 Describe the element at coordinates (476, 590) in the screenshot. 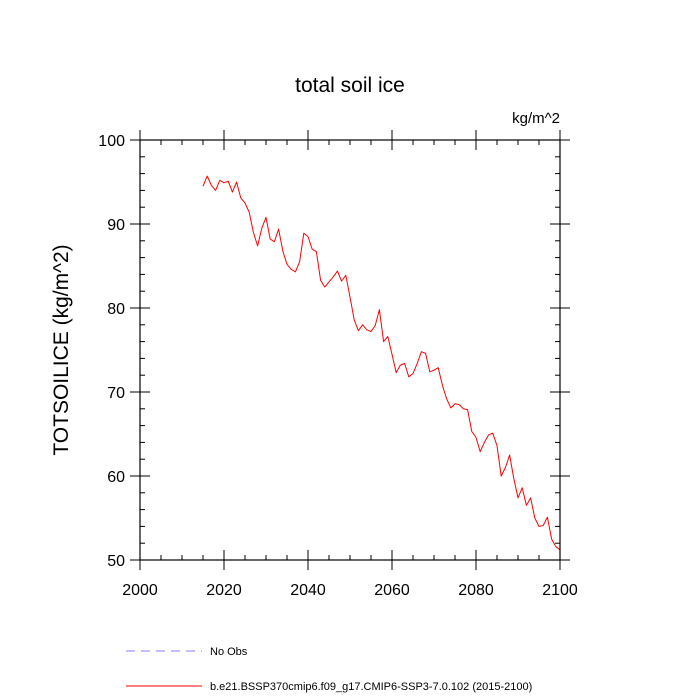

I see `x-tick-label: 2080` at that location.